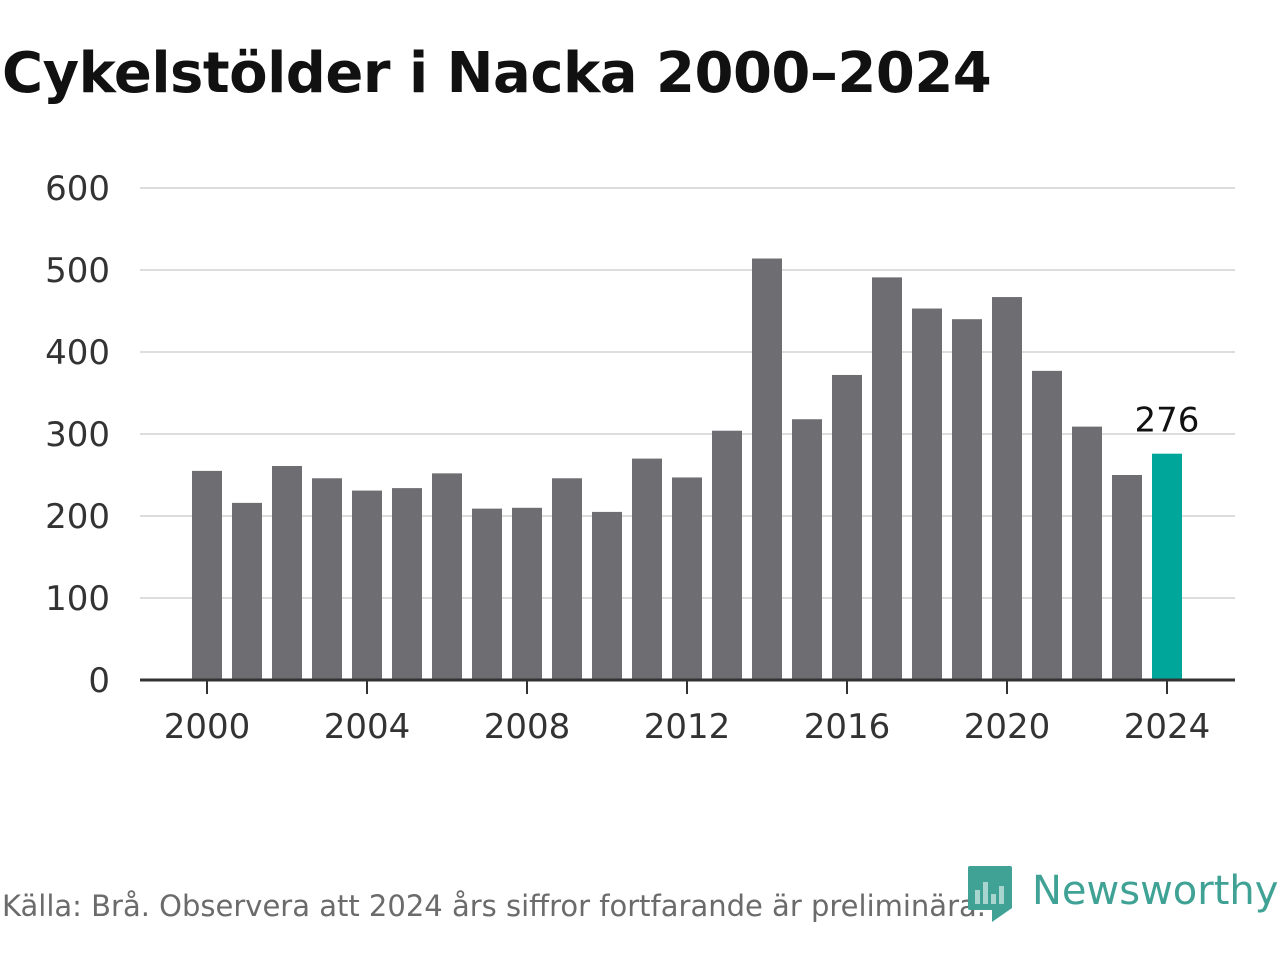  I want to click on x-tick-label: 2016, so click(847, 727).